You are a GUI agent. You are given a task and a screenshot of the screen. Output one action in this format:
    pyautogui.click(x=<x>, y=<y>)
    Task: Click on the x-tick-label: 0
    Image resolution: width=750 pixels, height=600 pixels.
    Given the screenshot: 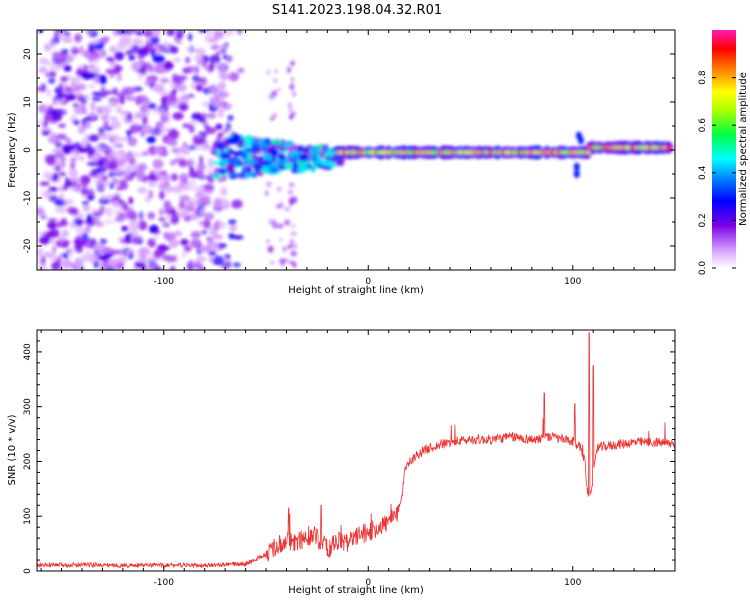 What is the action you would take?
    pyautogui.click(x=368, y=583)
    